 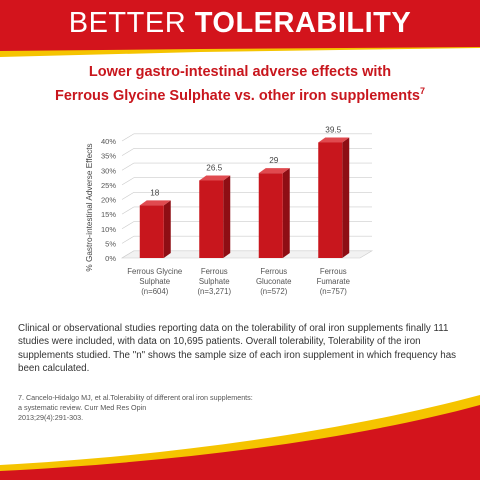 I want to click on data-label: 39.5, so click(x=333, y=129).